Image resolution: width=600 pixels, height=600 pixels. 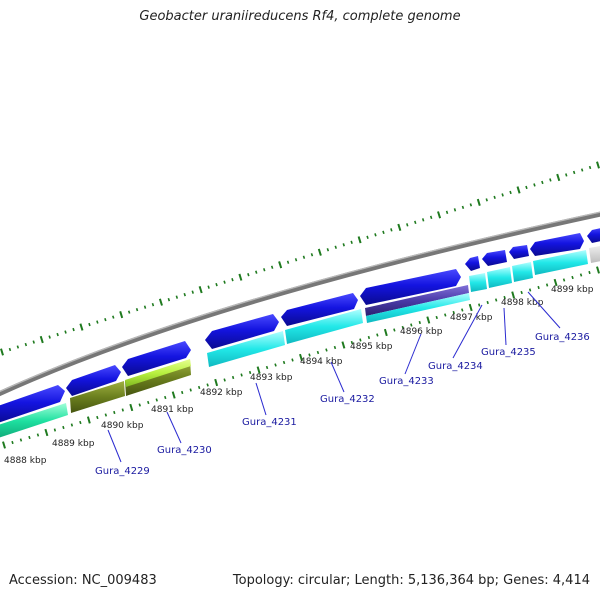 What do you see at coordinates (572, 290) in the screenshot?
I see `scale-label: 4899 kbp` at bounding box center [572, 290].